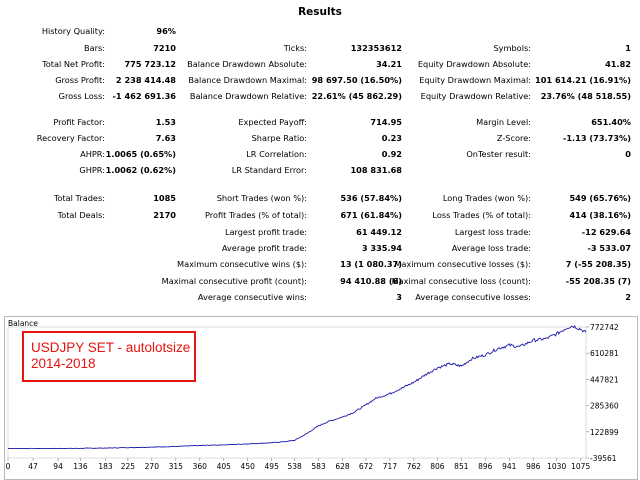  Describe the element at coordinates (248, 466) in the screenshot. I see `x-tick-label: 450` at that location.